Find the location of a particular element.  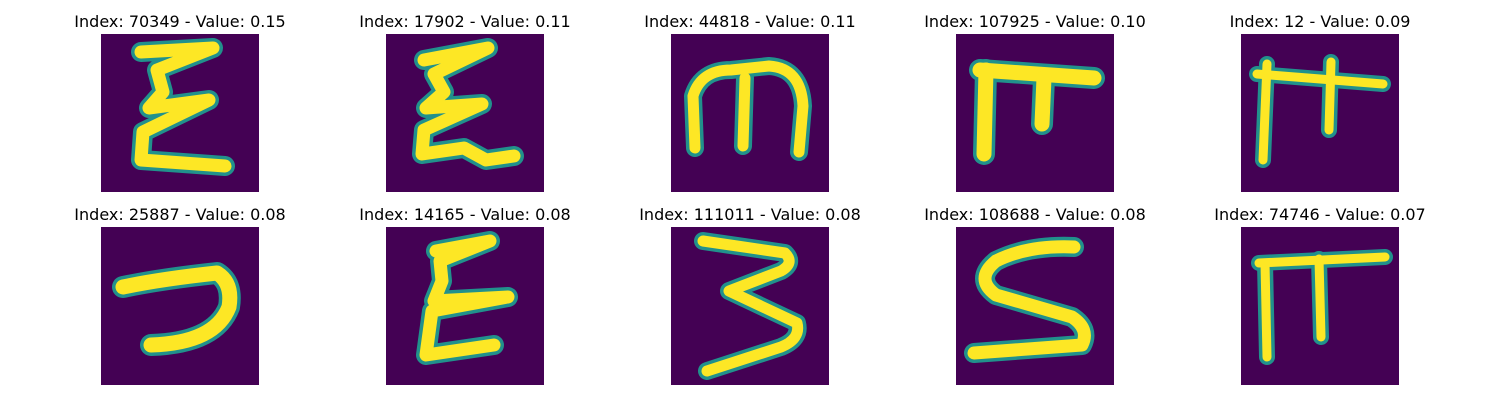

image-panel: Index: 44818 - Value: 0.11 is located at coordinates (750, 107).